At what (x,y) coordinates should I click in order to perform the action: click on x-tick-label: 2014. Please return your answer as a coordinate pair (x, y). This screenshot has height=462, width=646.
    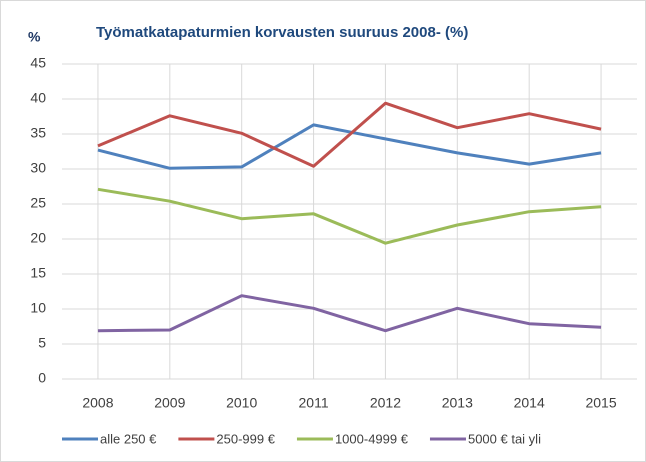
    Looking at the image, I should click on (529, 403).